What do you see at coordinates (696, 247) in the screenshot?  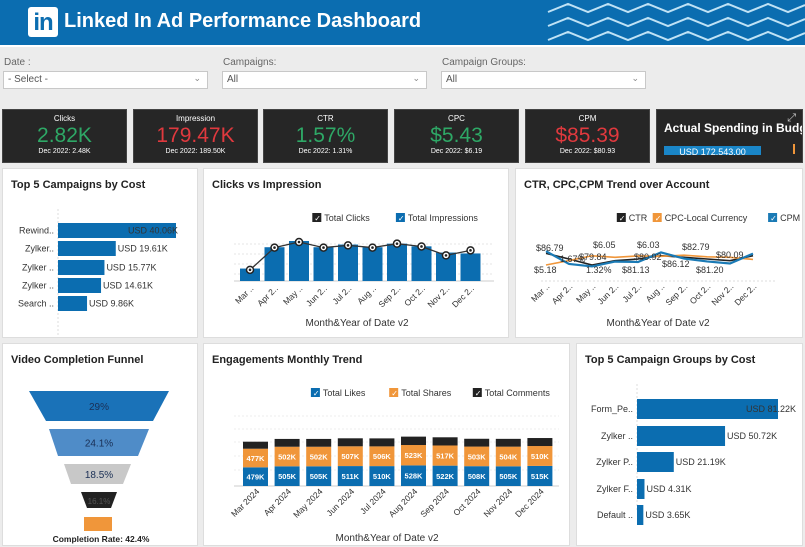 I see `data-label: $82.79` at bounding box center [696, 247].